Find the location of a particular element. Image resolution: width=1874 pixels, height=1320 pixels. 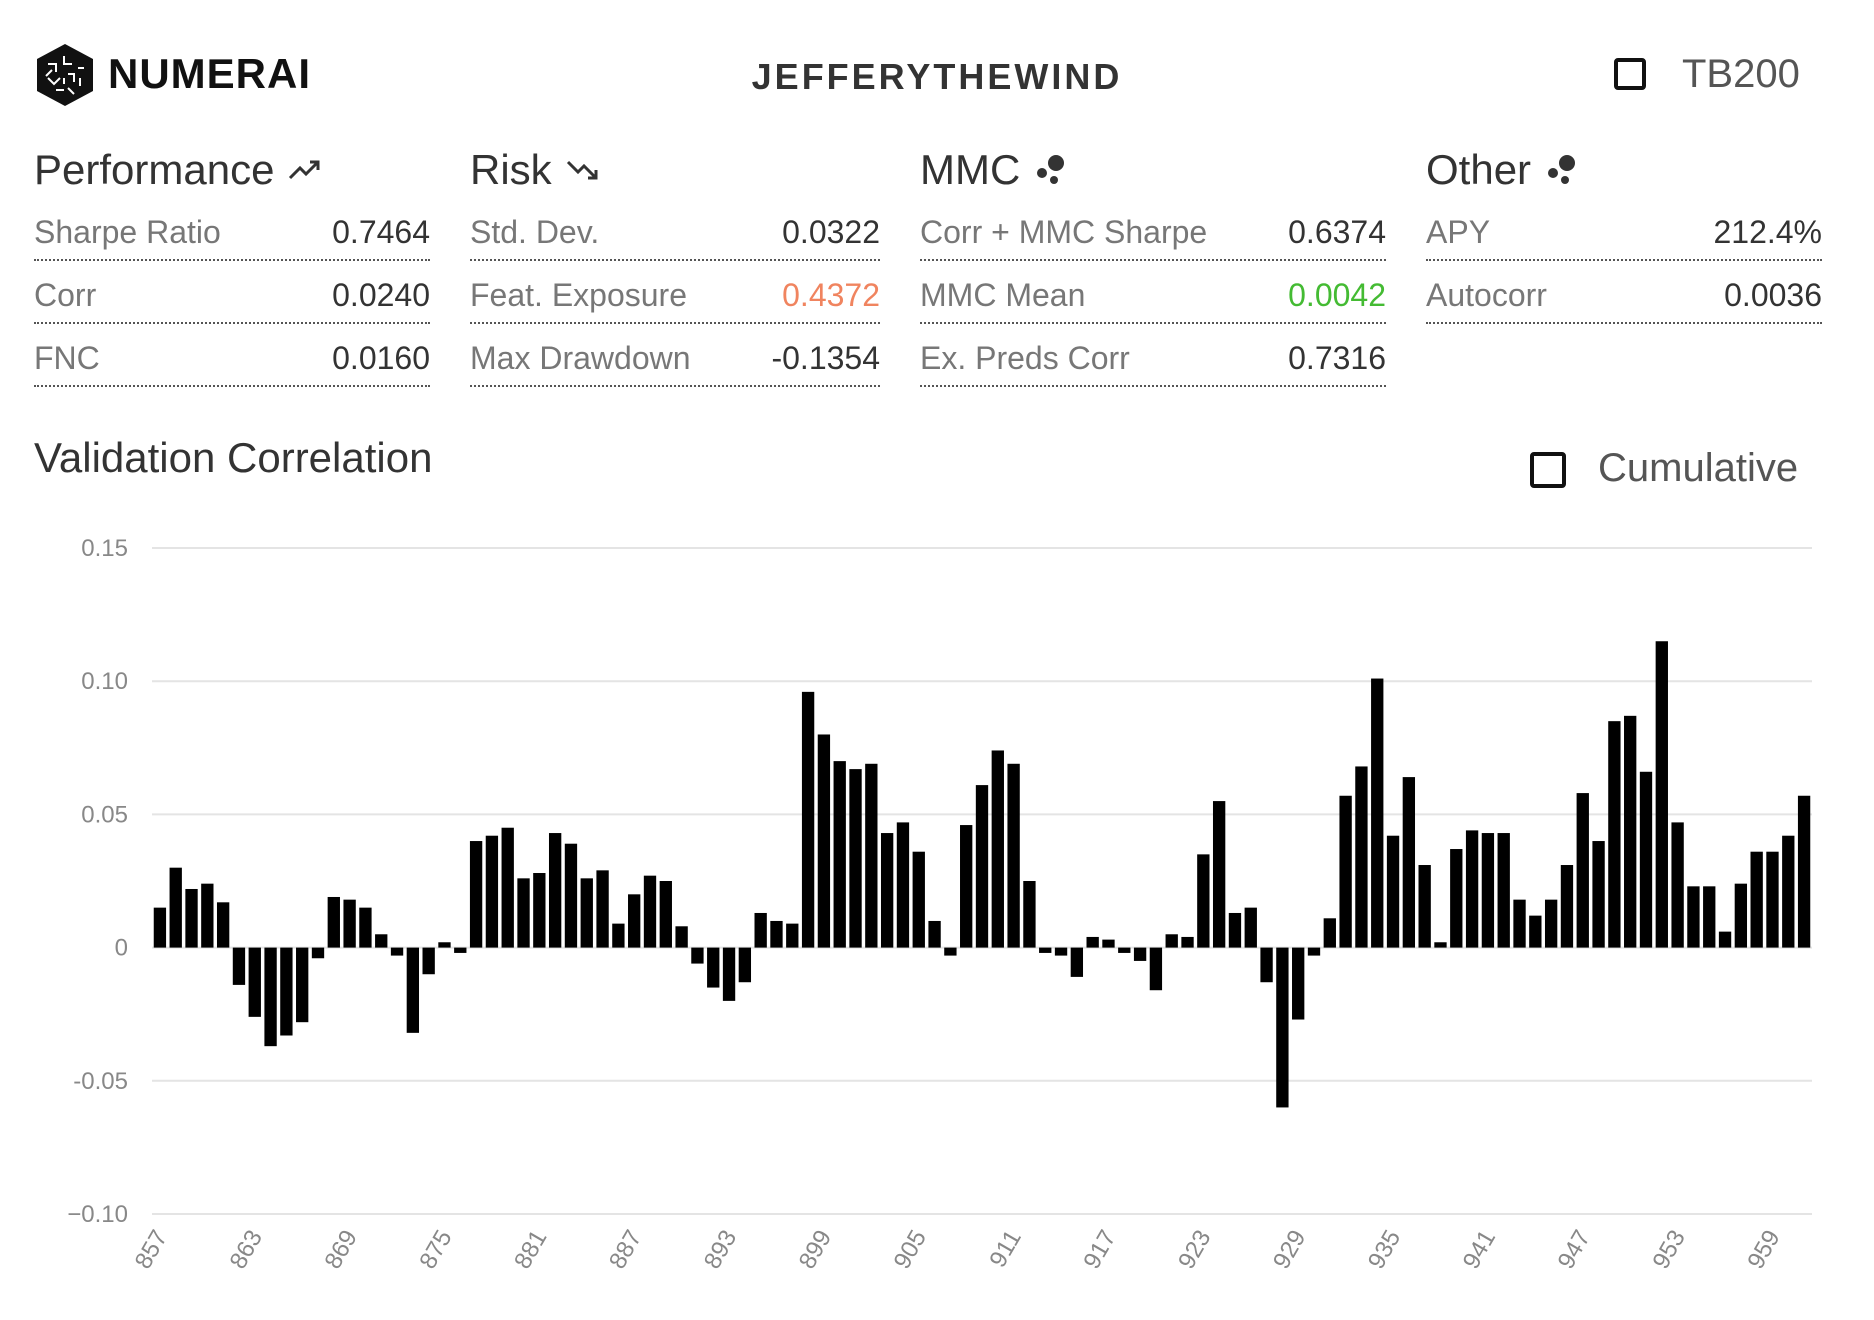

tb200-label: TB200 is located at coordinates (1741, 74).